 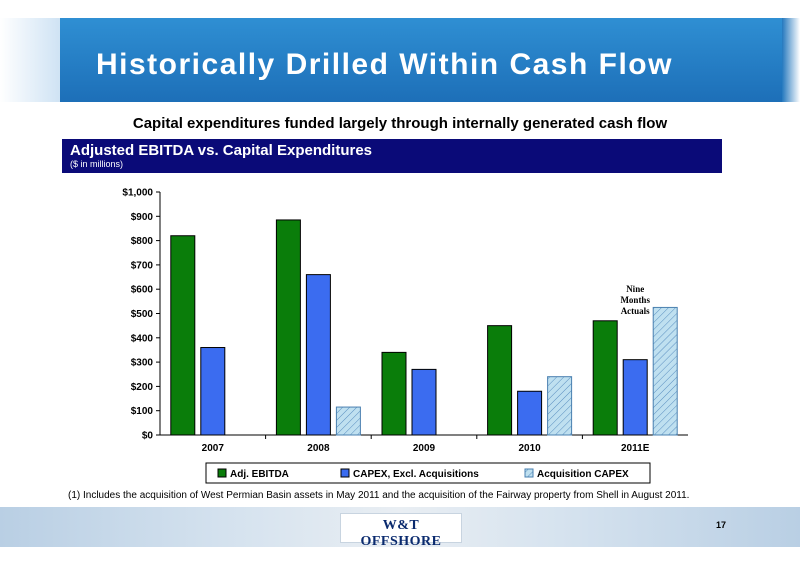 I want to click on x-tick-label: 2009, so click(x=424, y=448).